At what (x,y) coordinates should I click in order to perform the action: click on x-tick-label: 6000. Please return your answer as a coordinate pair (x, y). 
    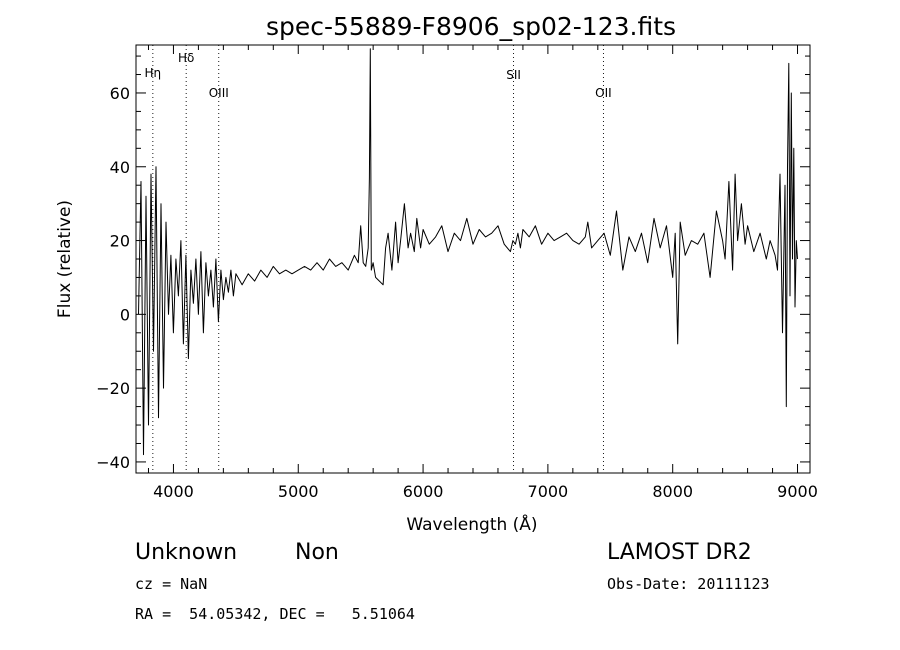
    Looking at the image, I should click on (423, 491).